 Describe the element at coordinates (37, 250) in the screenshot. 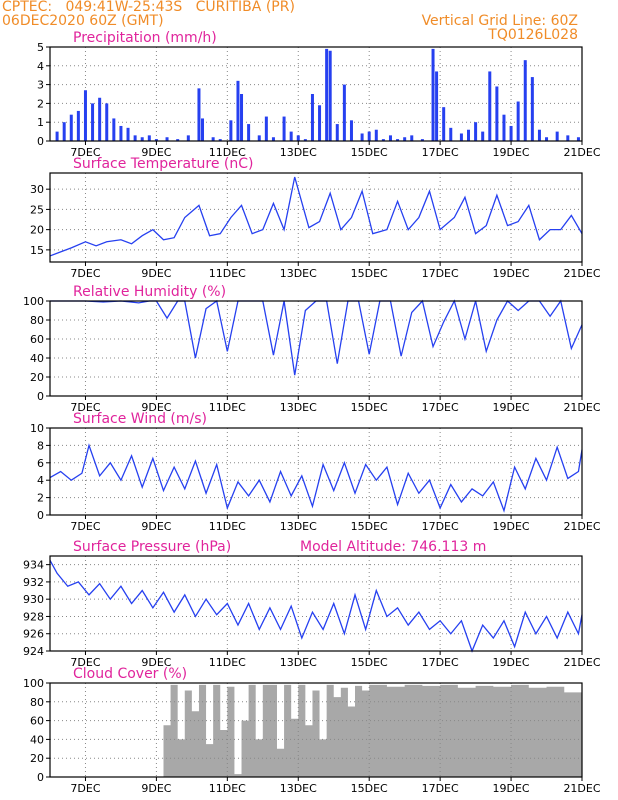

I see `y-tick-label: 15` at that location.